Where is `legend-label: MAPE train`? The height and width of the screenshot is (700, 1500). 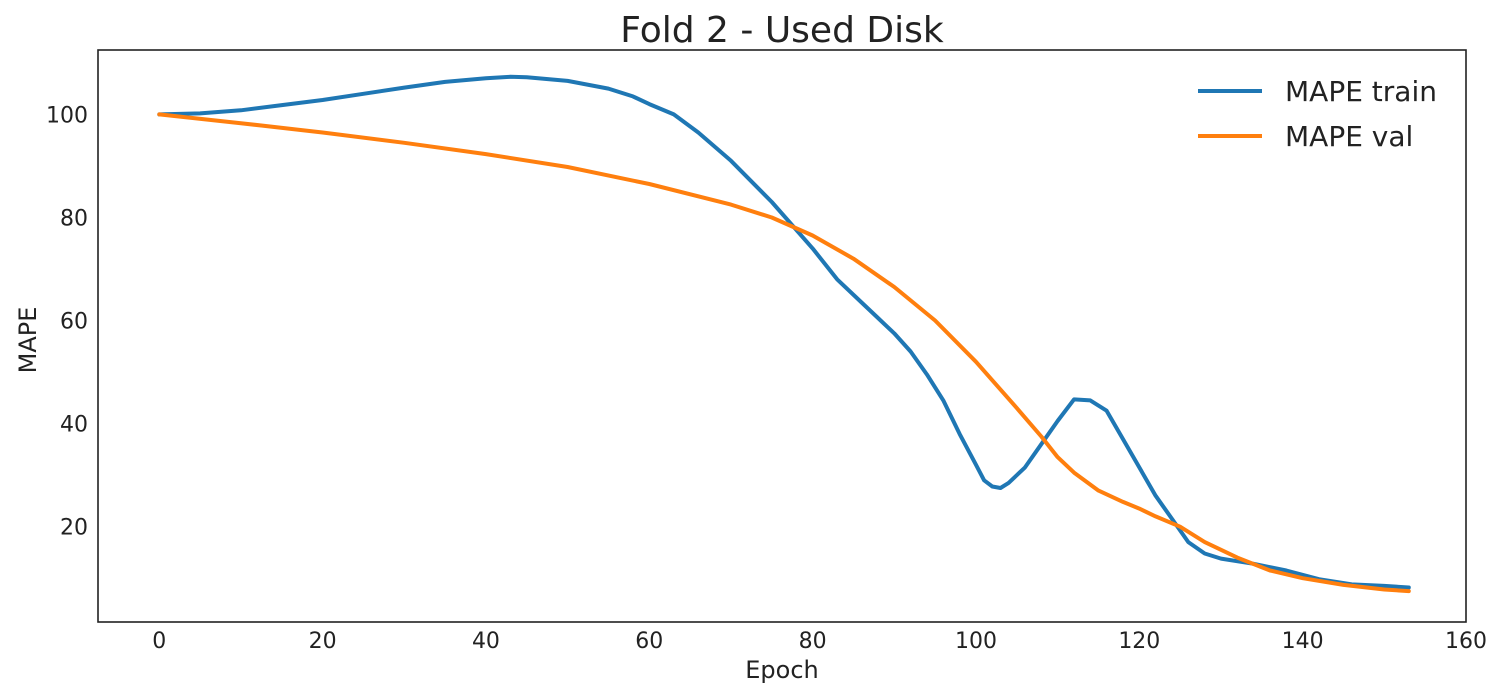 legend-label: MAPE train is located at coordinates (1361, 91).